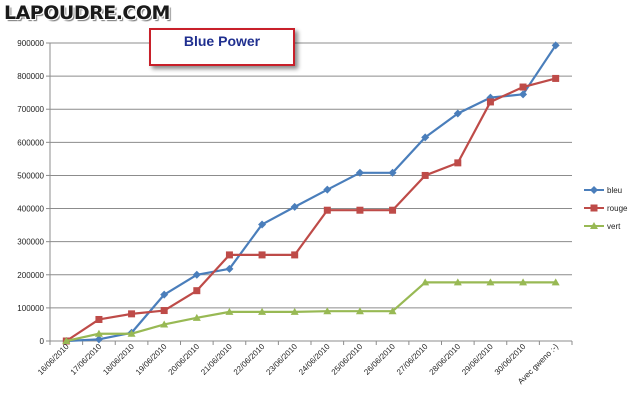  I want to click on x-tick-label: 23/06/2010, so click(281, 359).